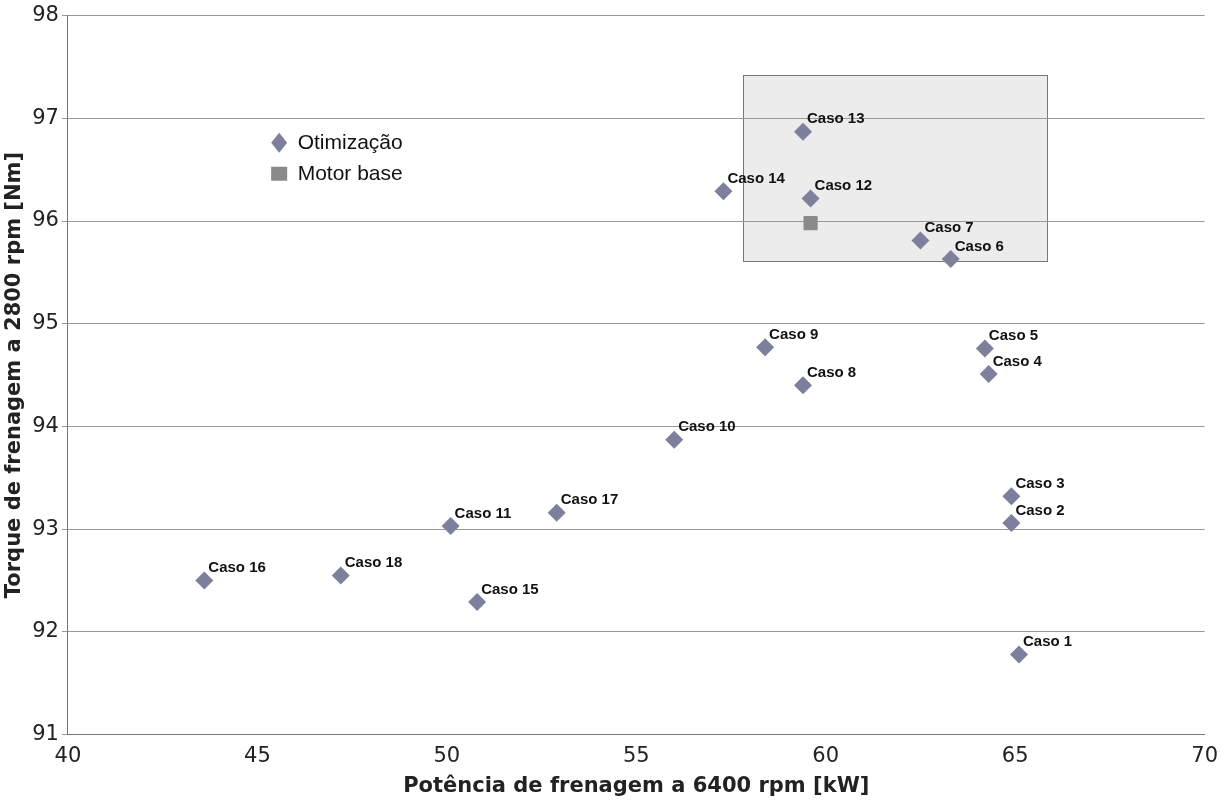 The width and height of the screenshot is (1221, 801). I want to click on x-tick-label: 55, so click(636, 754).